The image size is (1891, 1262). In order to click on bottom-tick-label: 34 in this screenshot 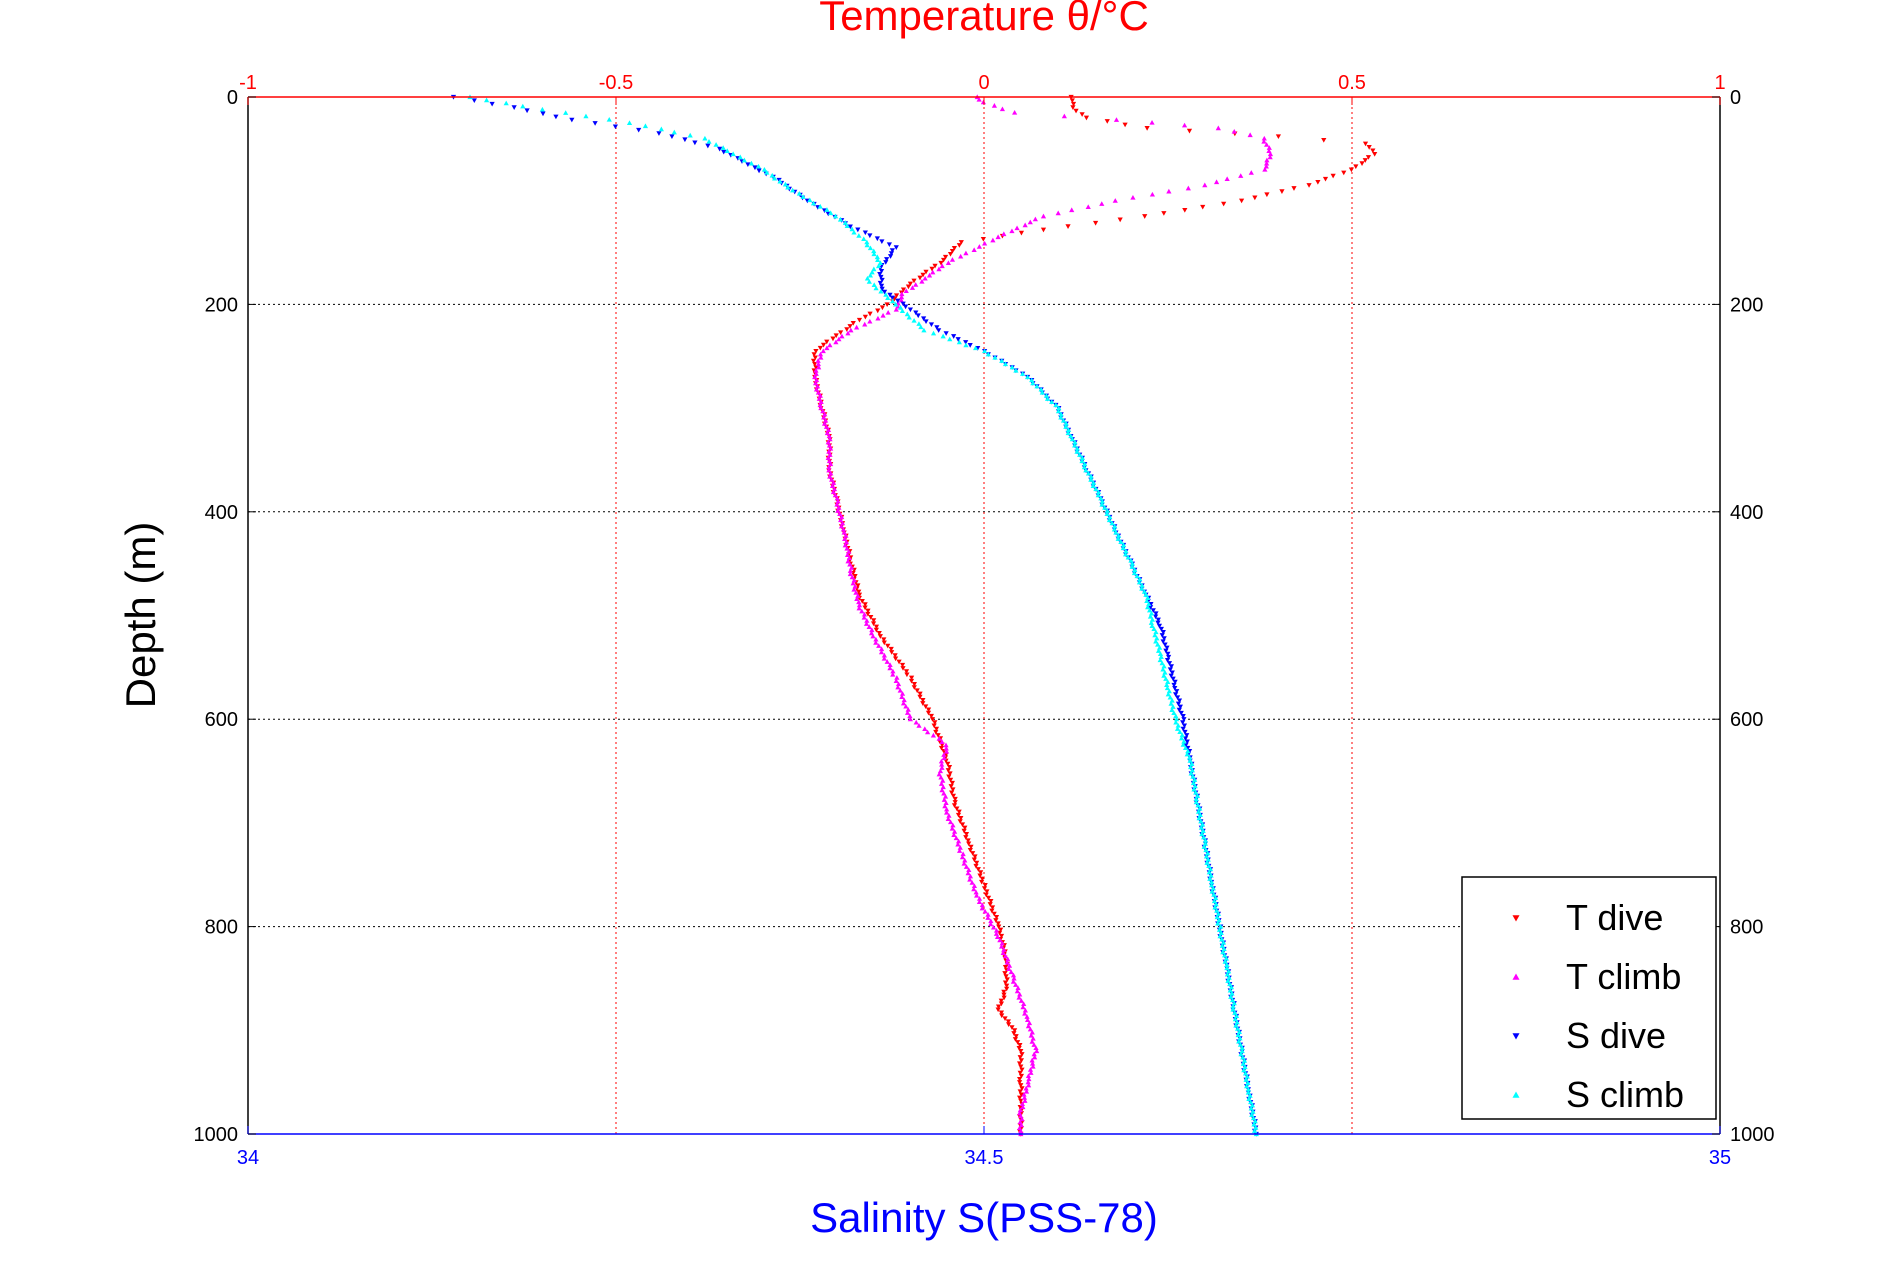, I will do `click(248, 1158)`.